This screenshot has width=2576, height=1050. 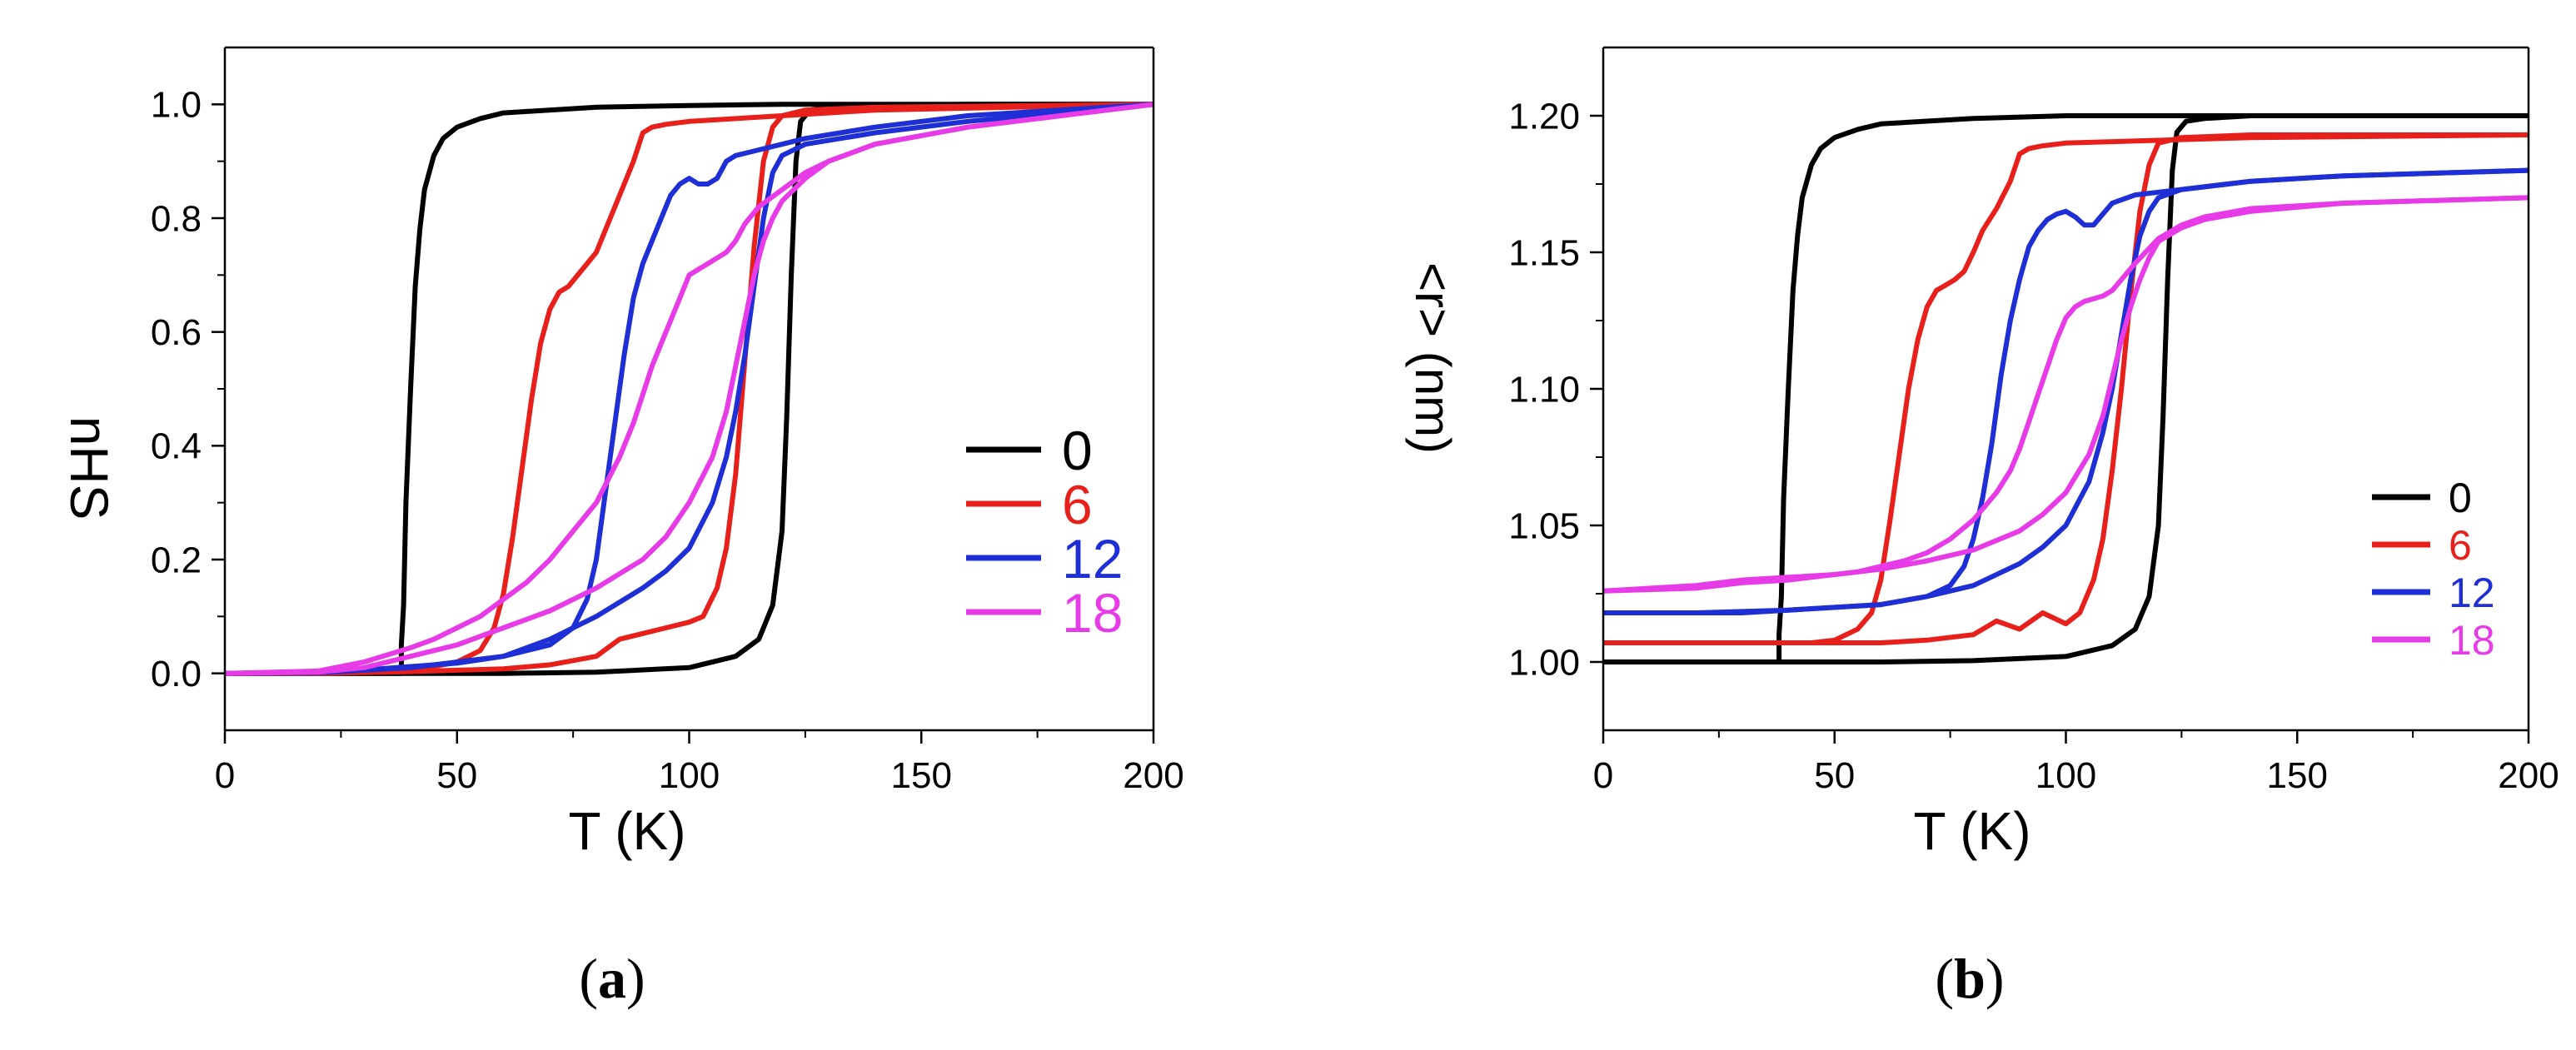 I want to click on panel-a-legend-label-12: 12, so click(x=1092, y=559).